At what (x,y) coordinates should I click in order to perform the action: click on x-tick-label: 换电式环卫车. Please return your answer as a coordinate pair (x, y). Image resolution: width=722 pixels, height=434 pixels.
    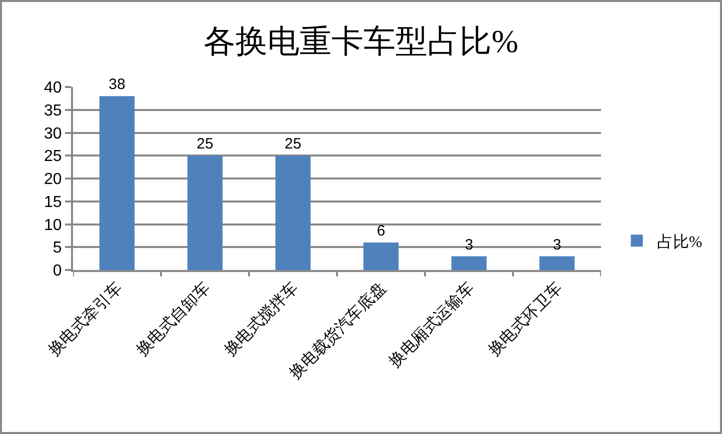
    Looking at the image, I should click on (525, 319).